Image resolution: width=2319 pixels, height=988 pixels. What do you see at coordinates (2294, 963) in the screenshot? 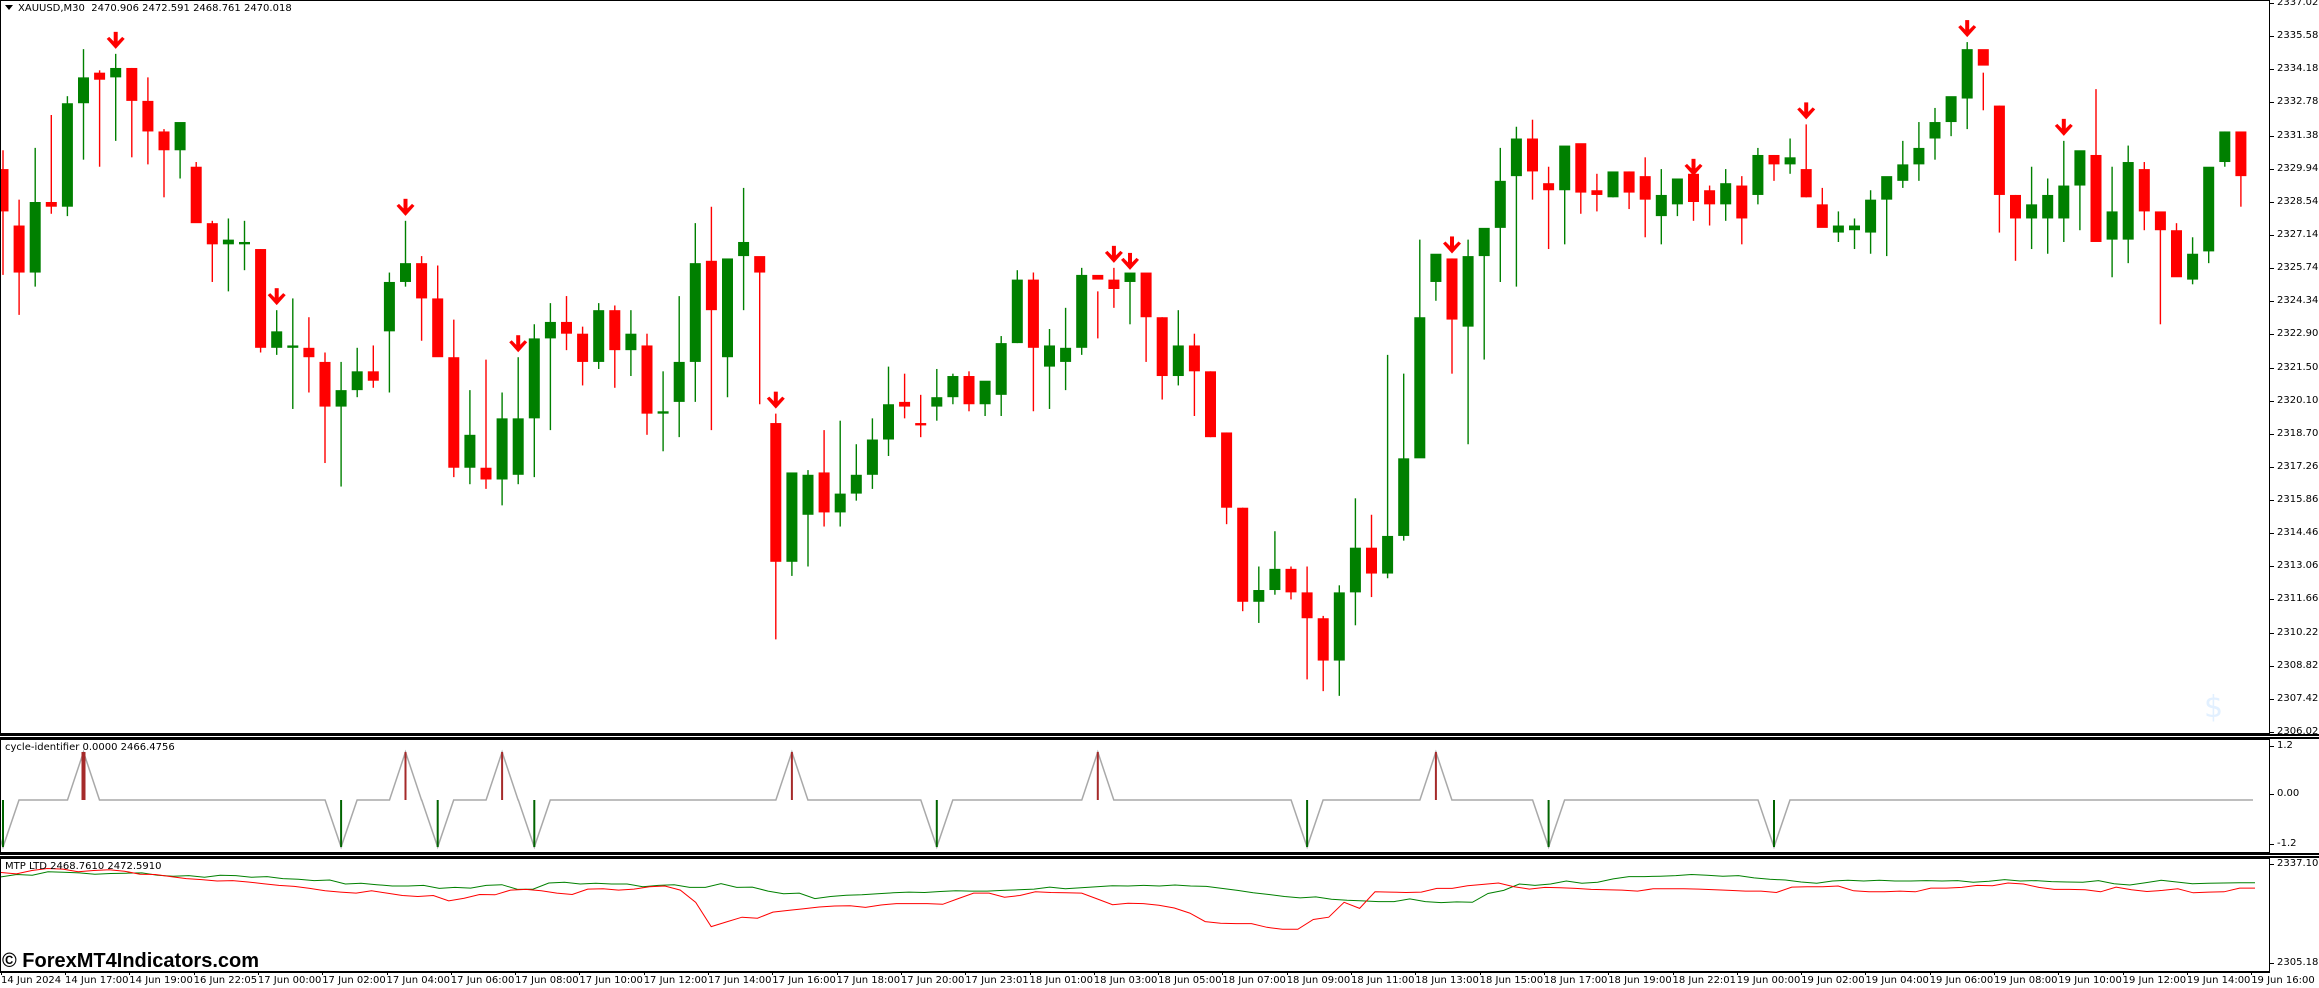
I see `mtp-tick: 2305.1818` at bounding box center [2294, 963].